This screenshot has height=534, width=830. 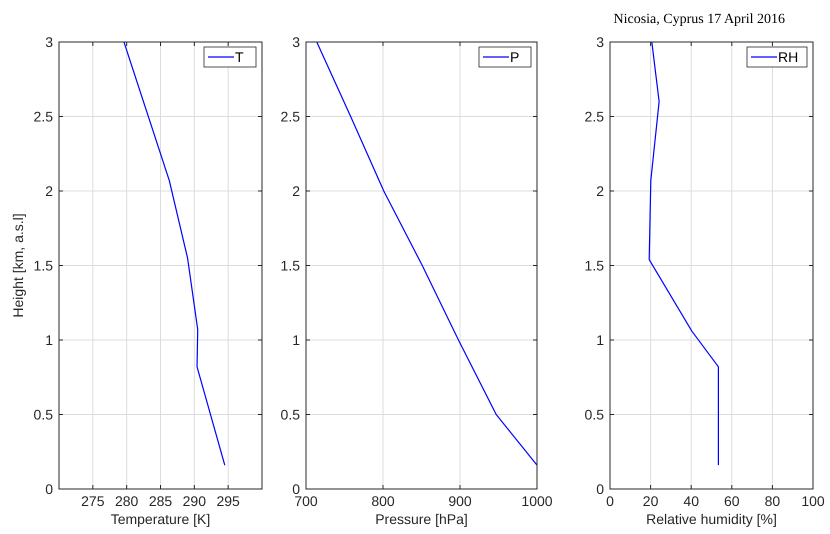 I want to click on y-axis-title: Height [km, a.s.l], so click(x=18, y=265).